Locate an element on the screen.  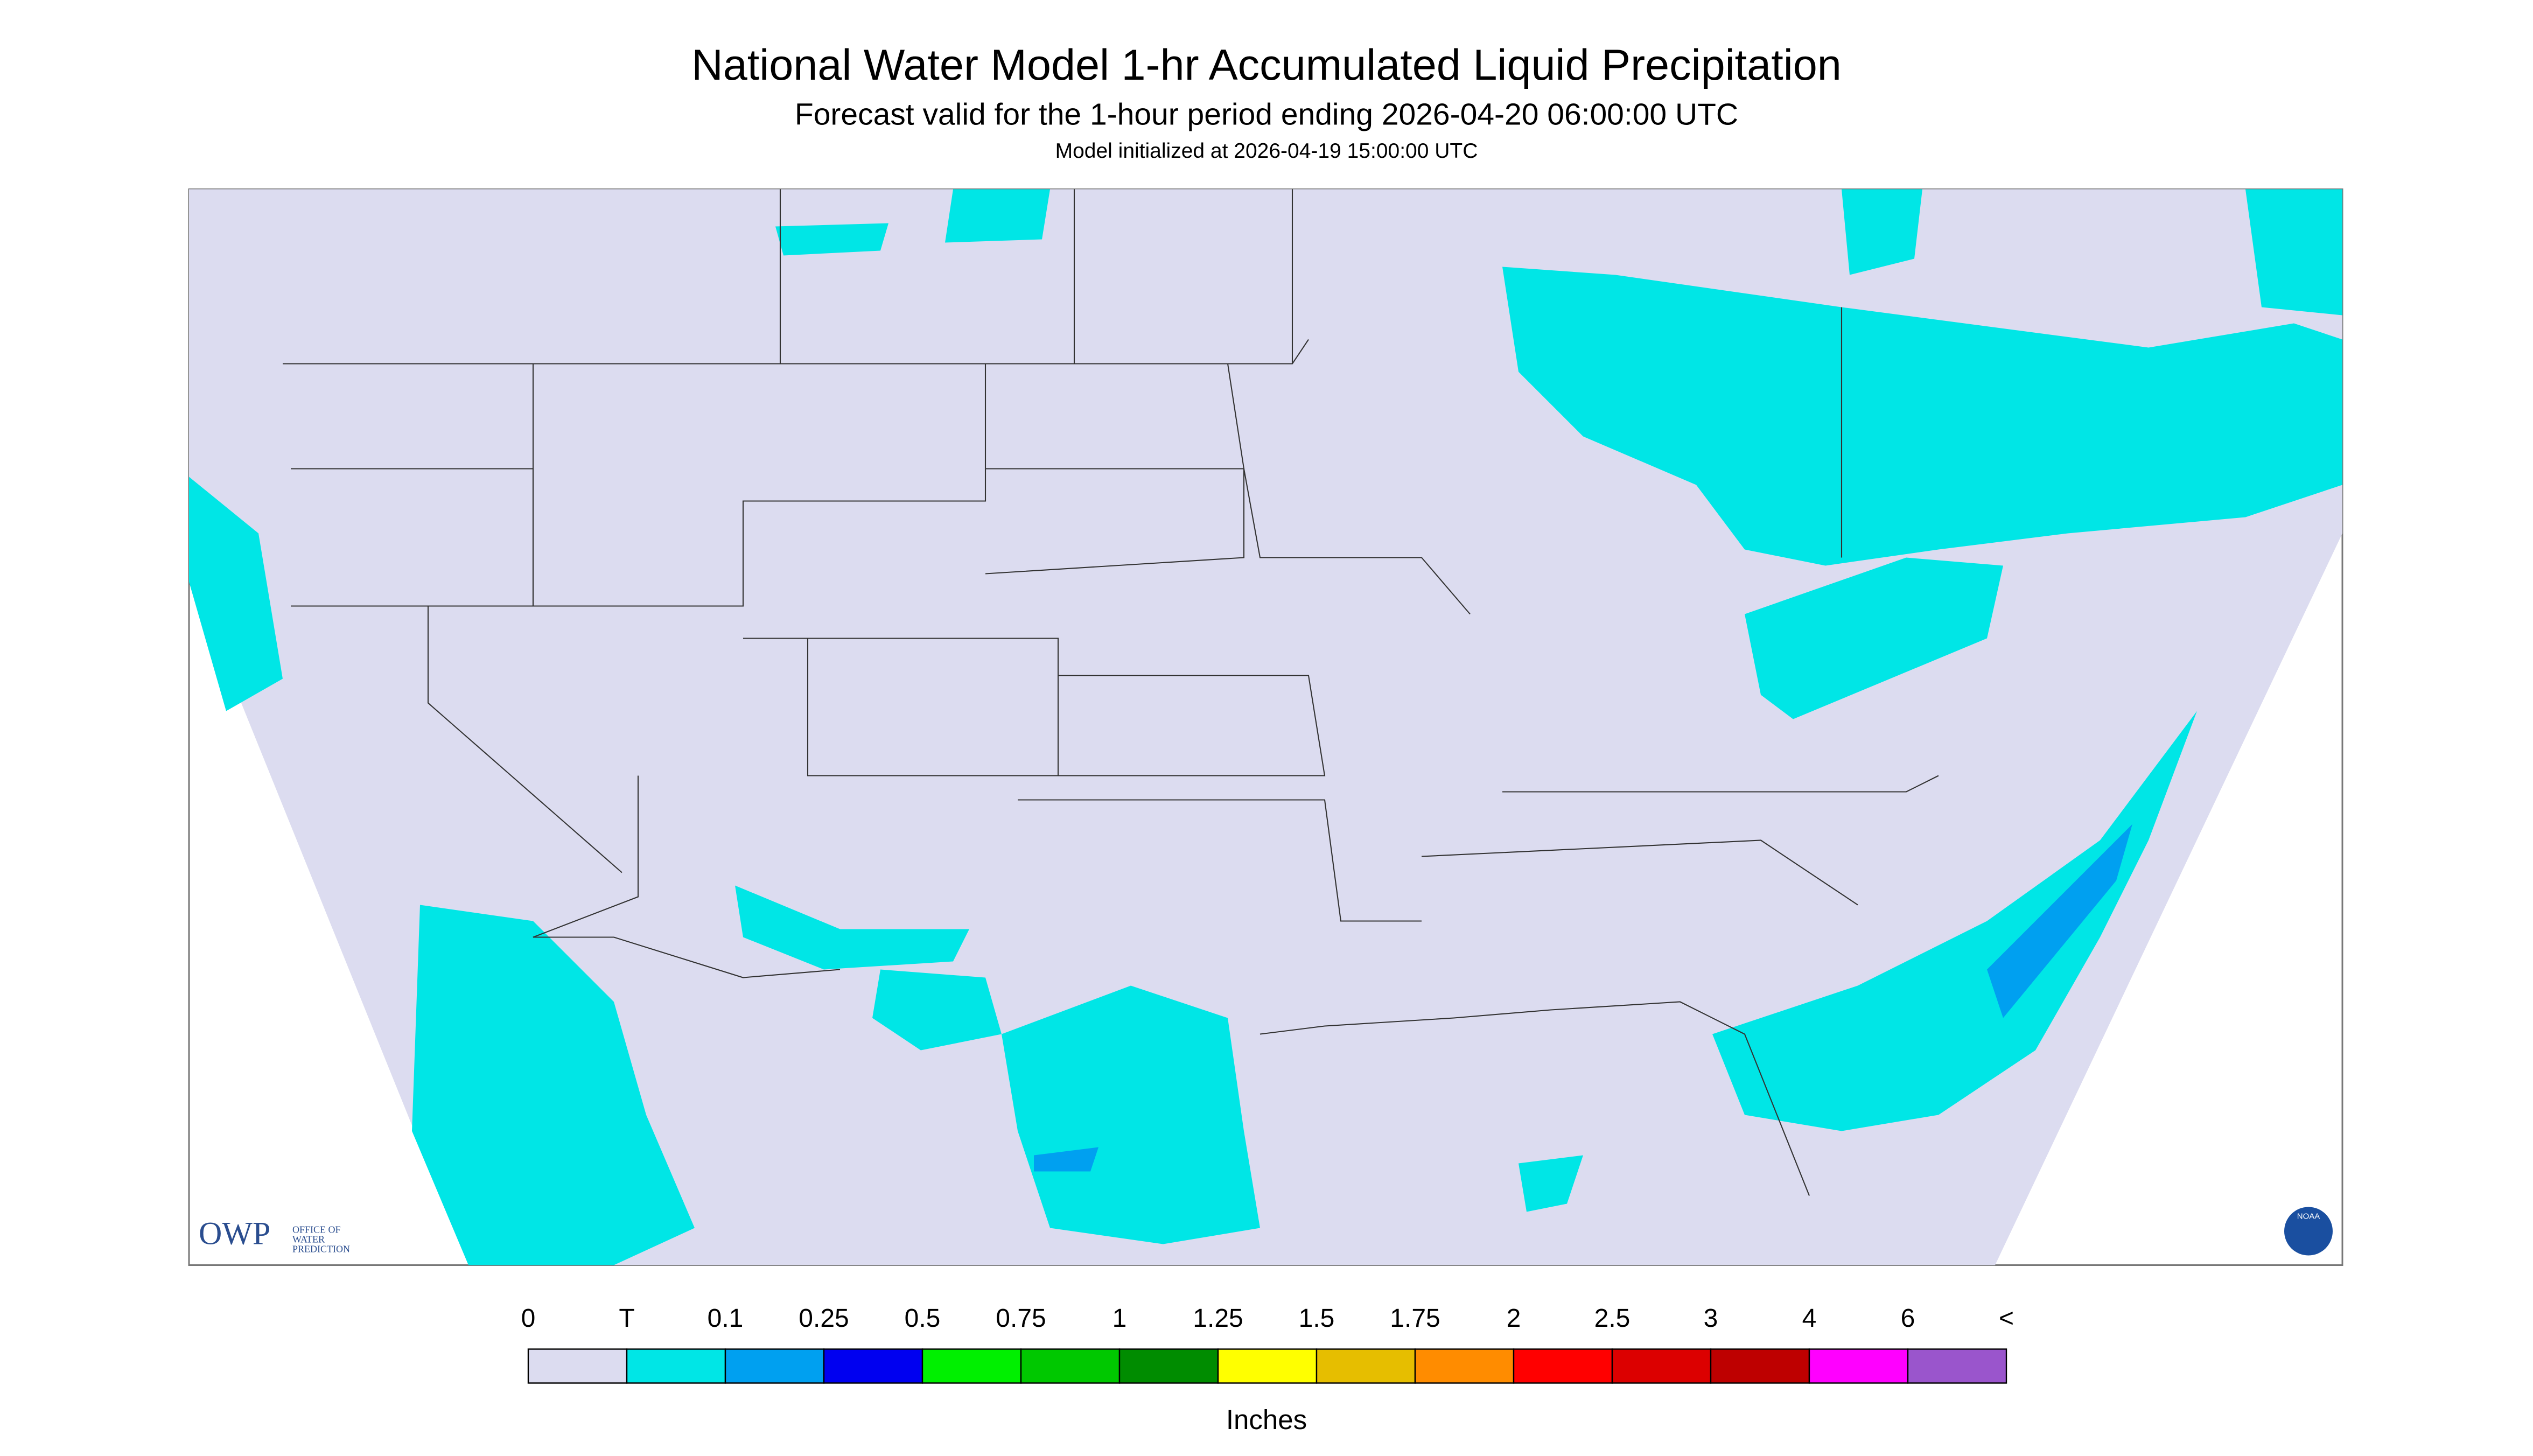
legend-label: 0.75 is located at coordinates (1021, 1318).